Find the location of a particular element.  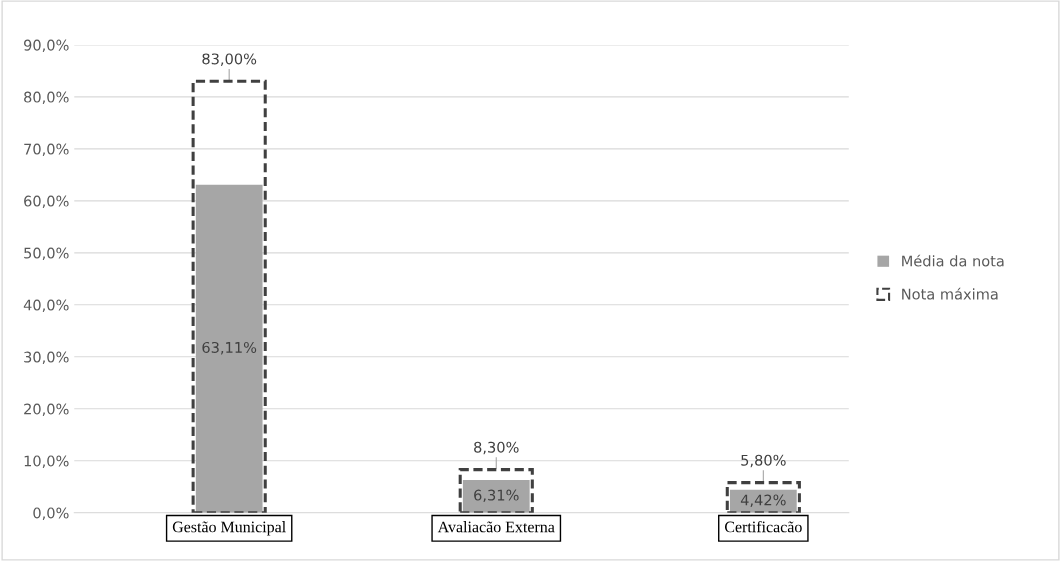

y-tick-label: 30,0% is located at coordinates (46, 358).